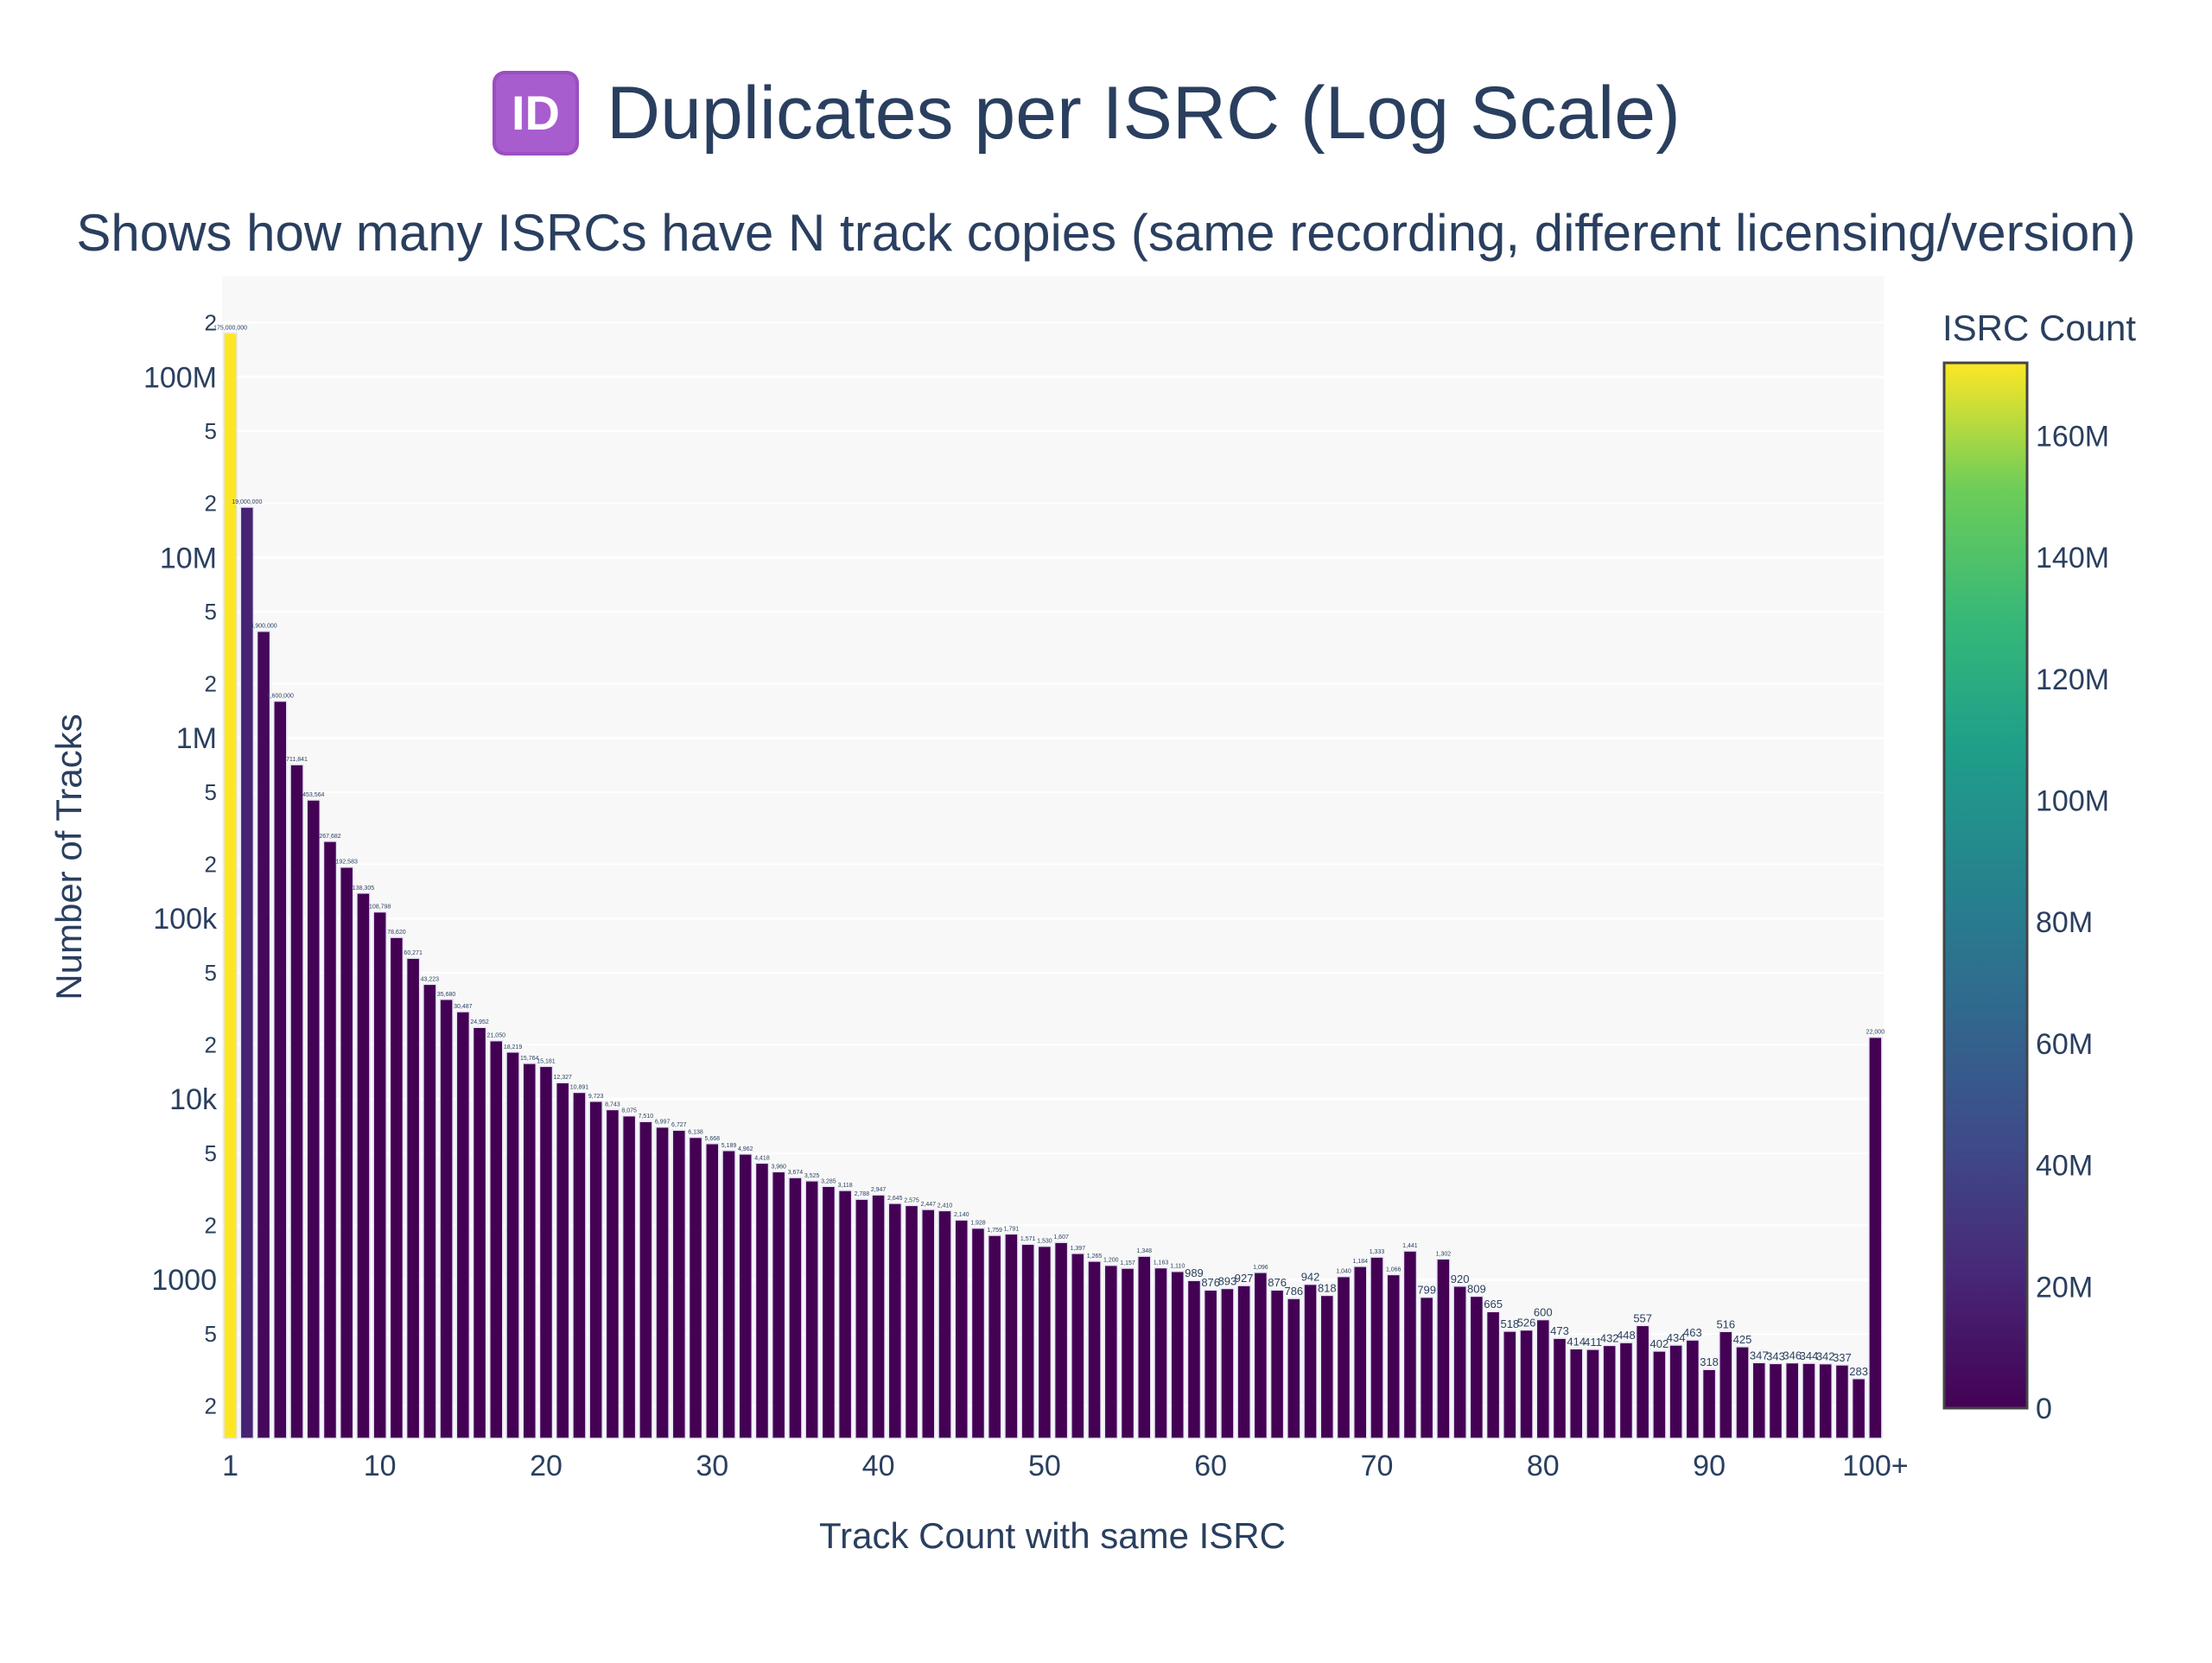 The height and width of the screenshot is (1663, 2212). What do you see at coordinates (193, 1100) in the screenshot?
I see `y-tick-label: 10k` at bounding box center [193, 1100].